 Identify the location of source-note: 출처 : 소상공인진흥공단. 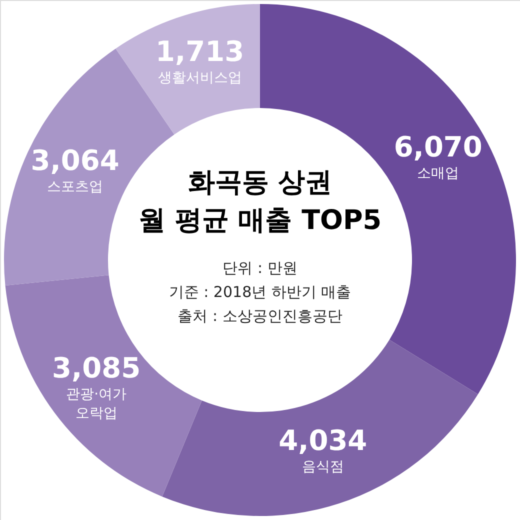
(260, 316).